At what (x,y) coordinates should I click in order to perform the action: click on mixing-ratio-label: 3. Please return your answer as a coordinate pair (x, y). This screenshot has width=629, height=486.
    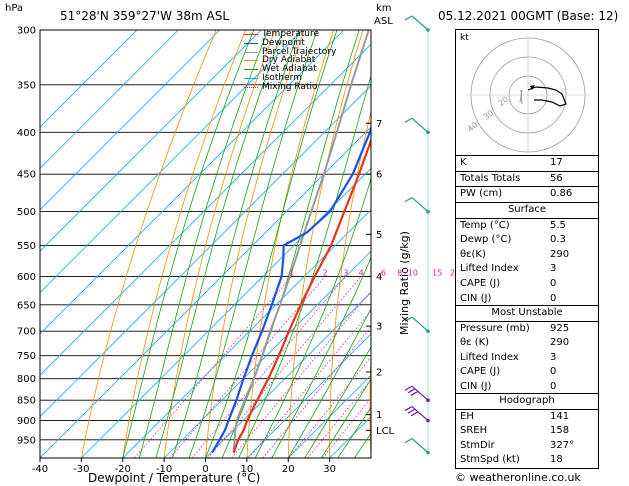
    Looking at the image, I should click on (345, 272).